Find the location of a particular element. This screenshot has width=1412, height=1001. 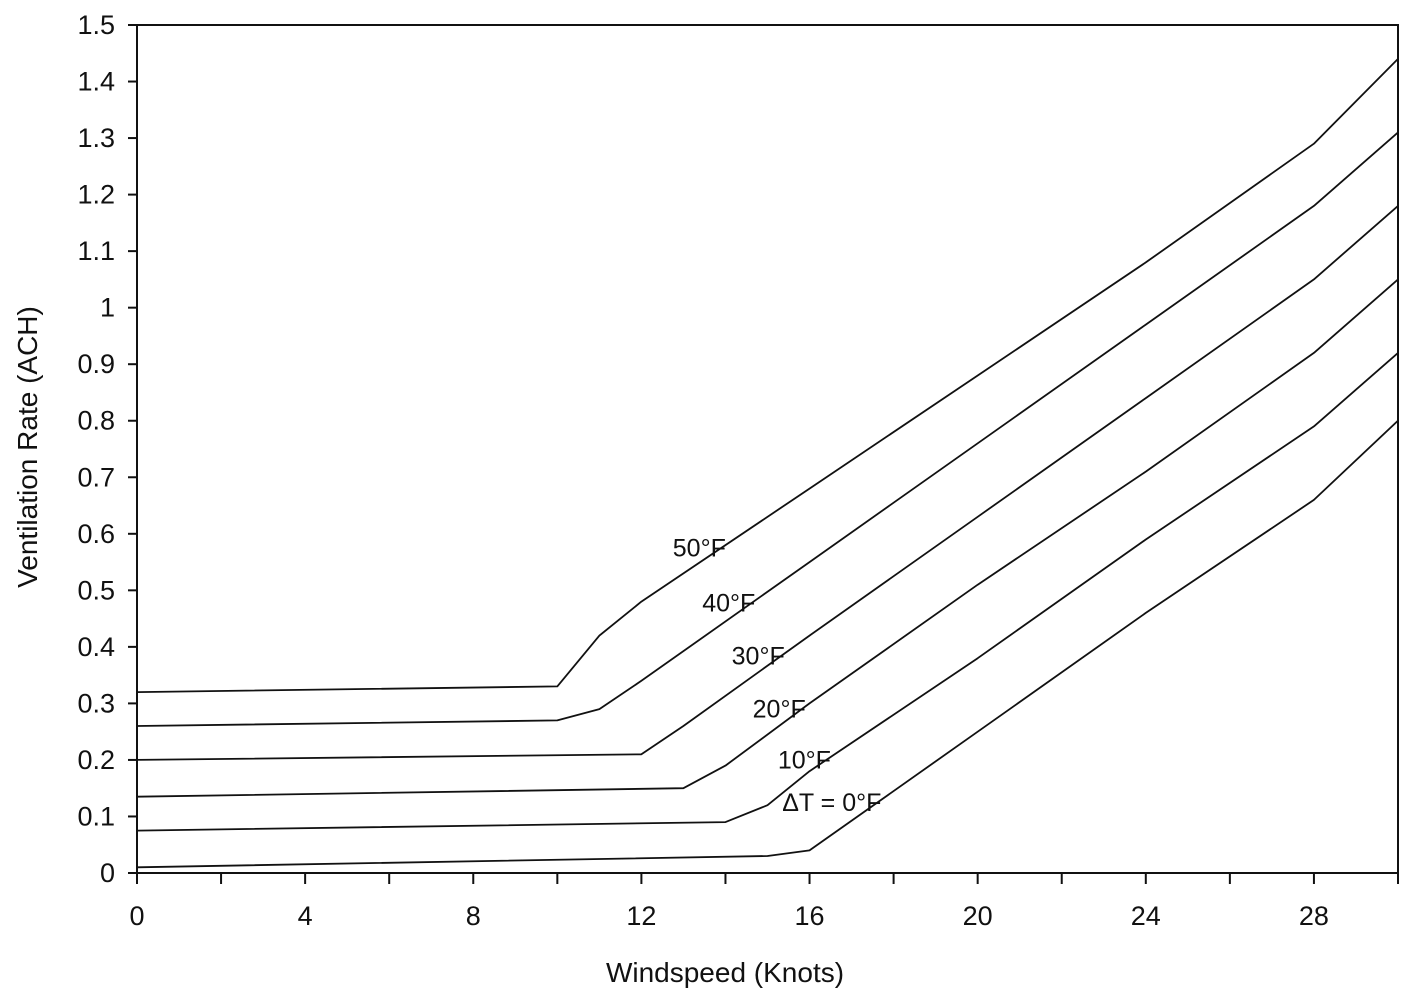

y-tick-label: 0.3 is located at coordinates (96, 703).